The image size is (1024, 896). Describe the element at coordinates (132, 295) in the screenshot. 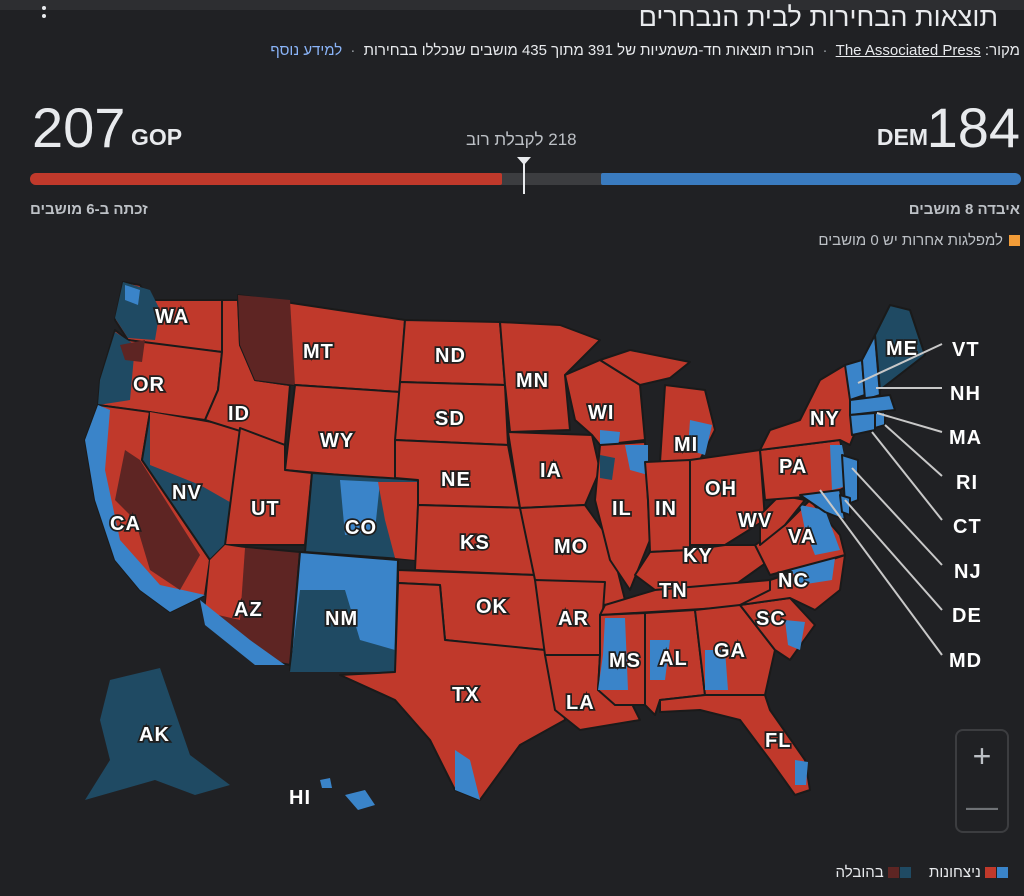

I see `district-wa-dem2` at that location.